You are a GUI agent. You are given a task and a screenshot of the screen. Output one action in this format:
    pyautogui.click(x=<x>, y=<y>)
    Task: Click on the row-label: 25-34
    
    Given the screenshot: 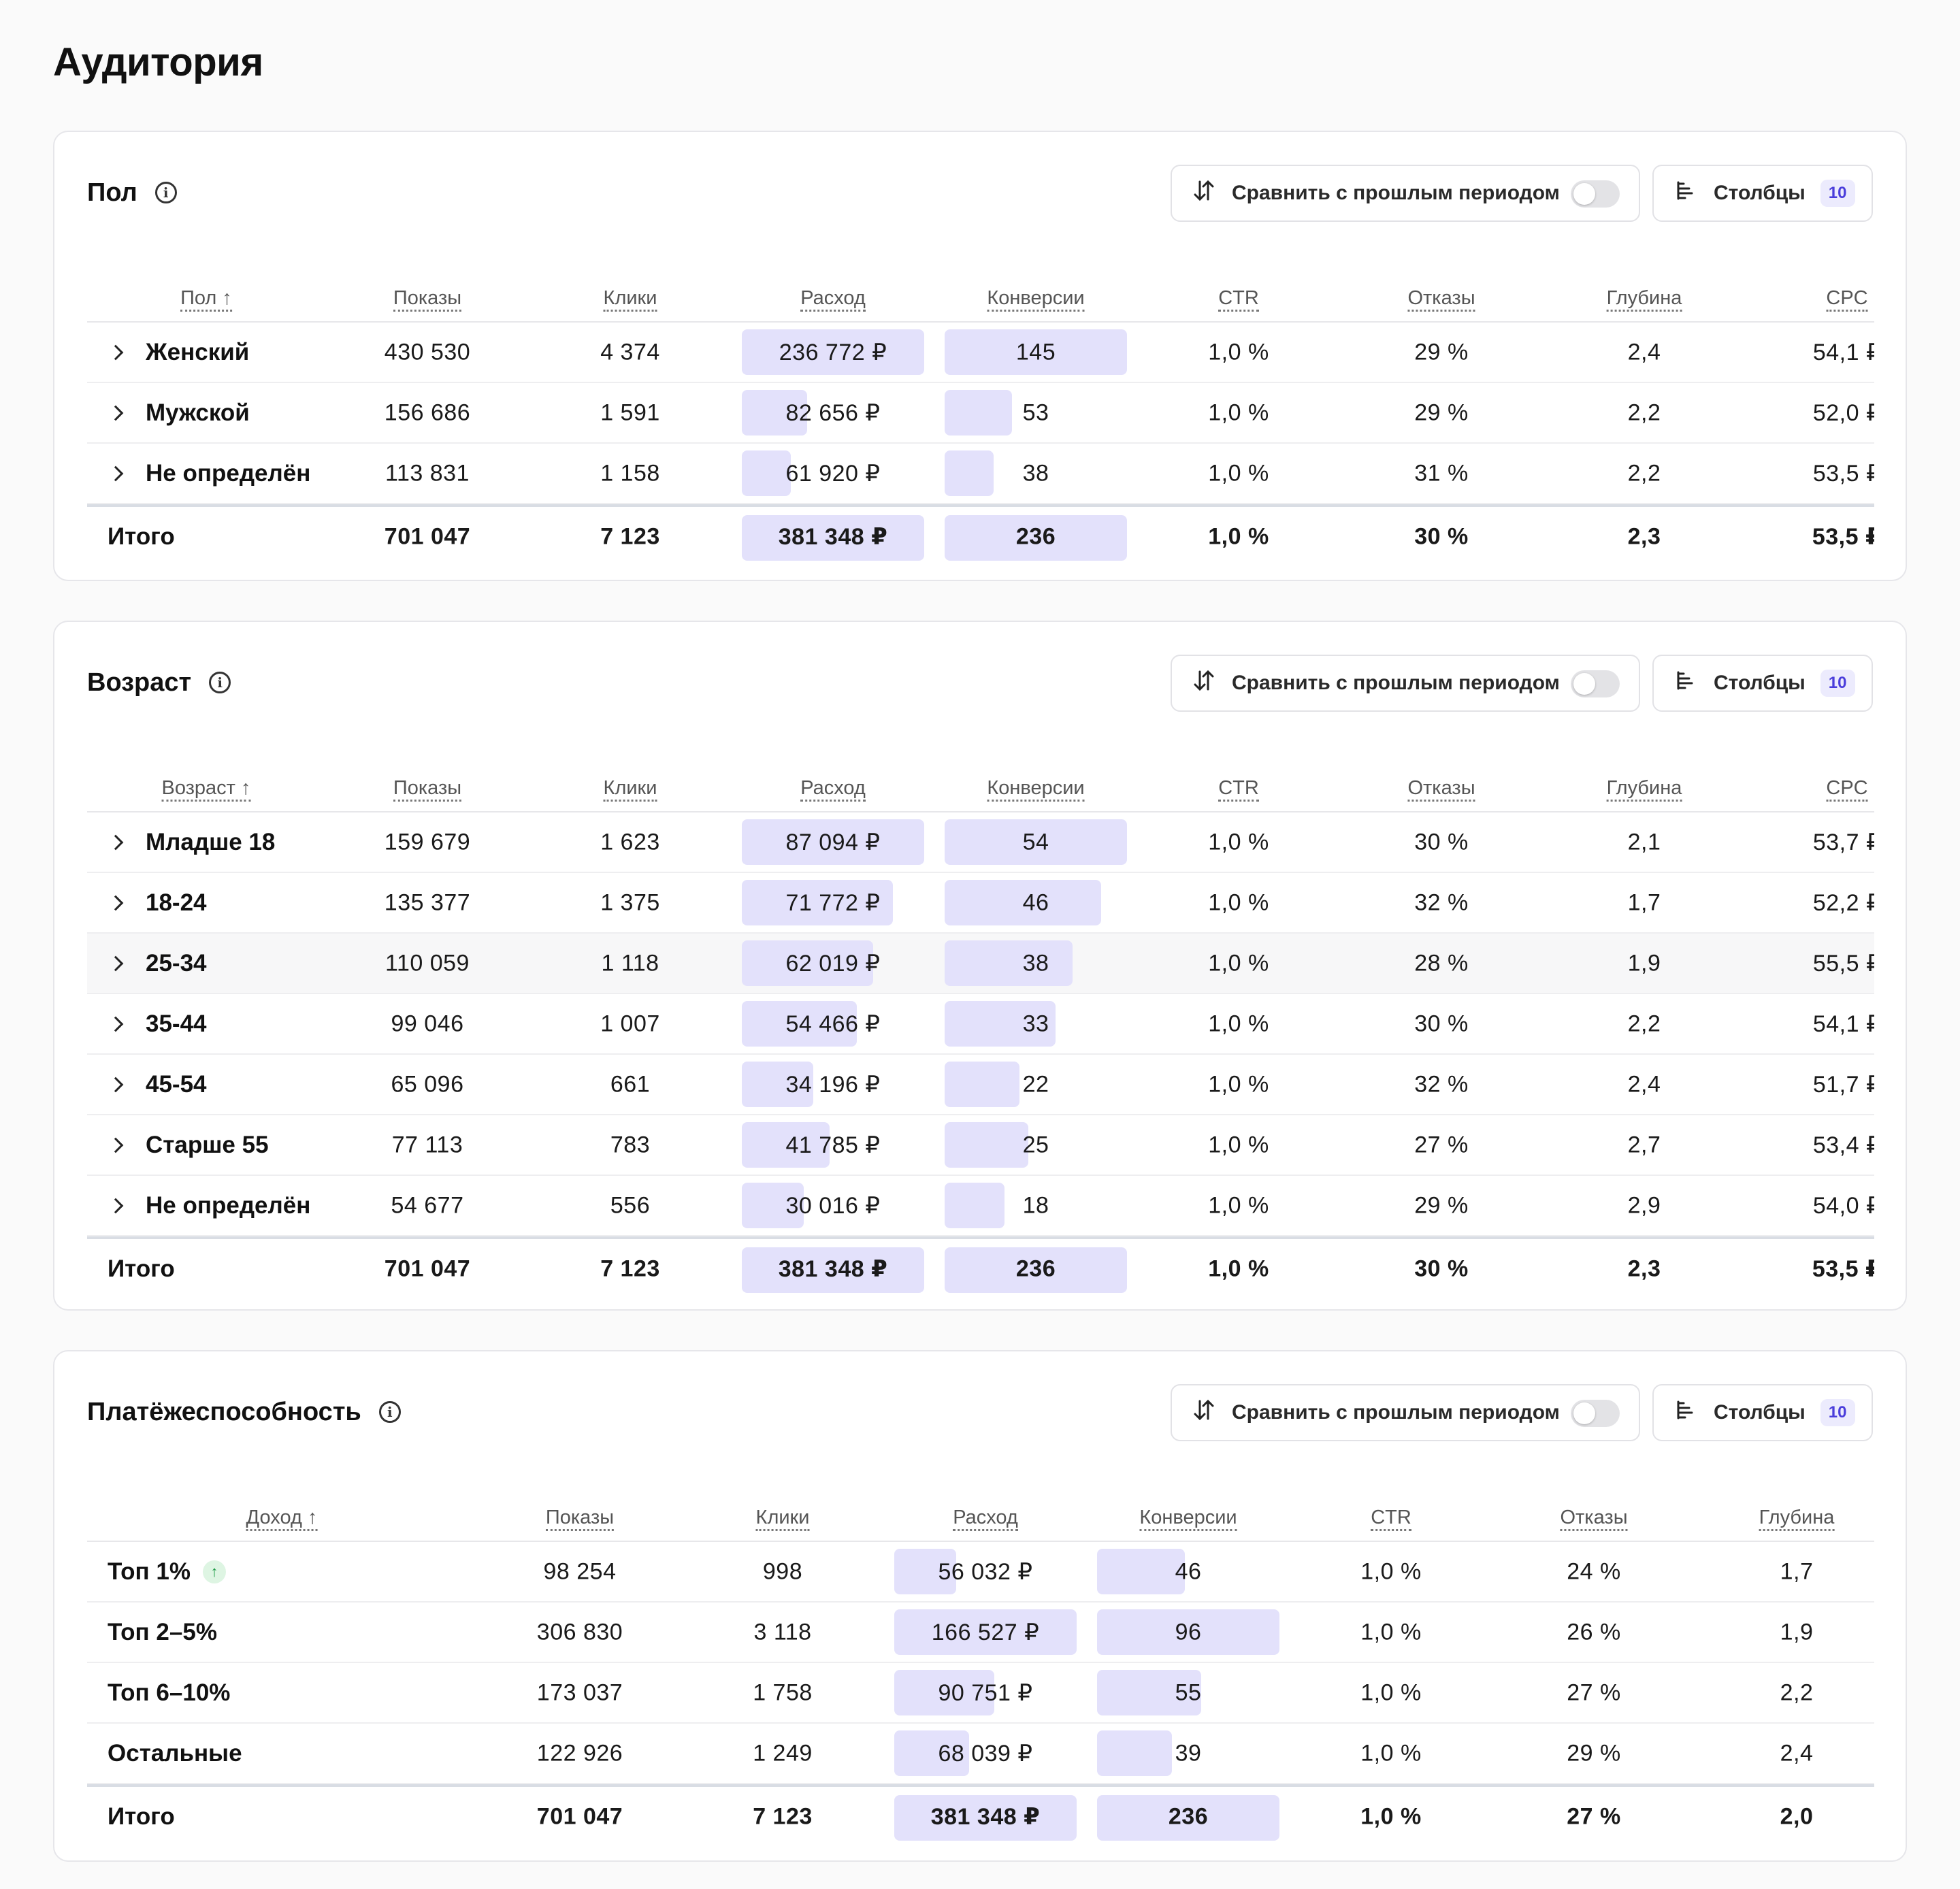 What is the action you would take?
    pyautogui.click(x=147, y=963)
    